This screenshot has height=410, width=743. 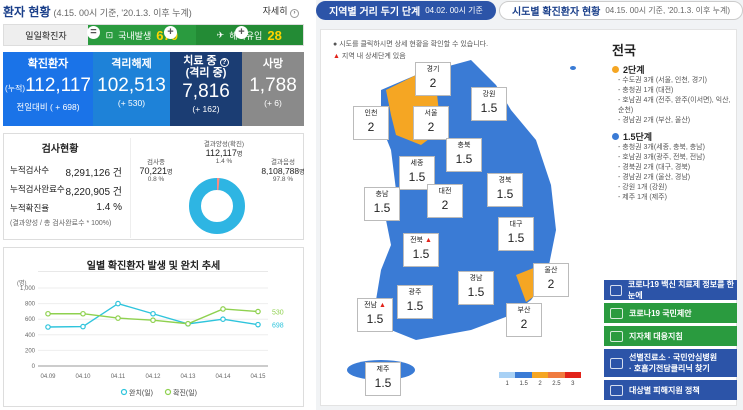 I want to click on y-tick-label: 0, so click(x=34, y=367).